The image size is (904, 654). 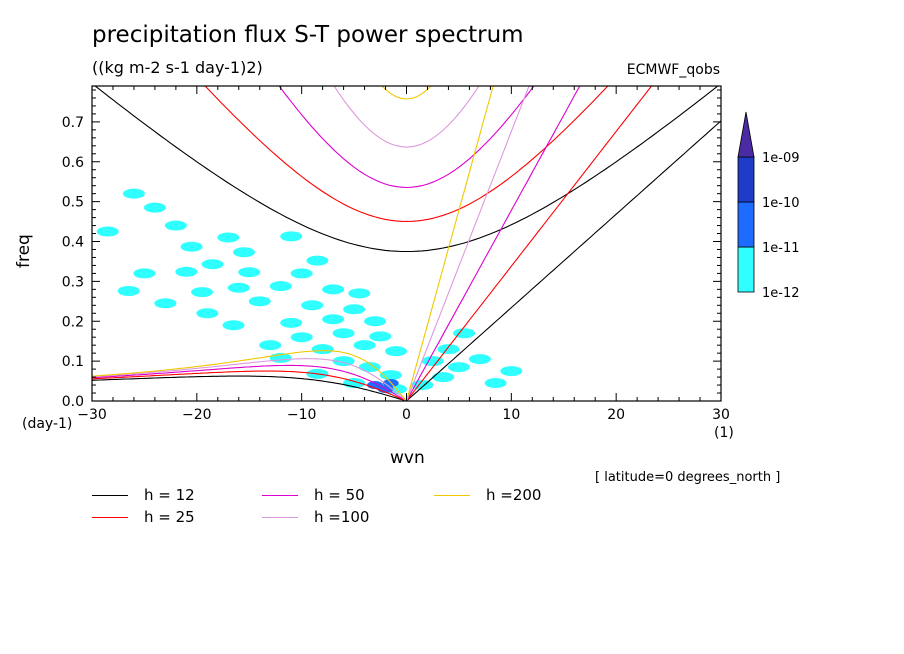 I want to click on y-tick-label: 0.3, so click(x=73, y=282).